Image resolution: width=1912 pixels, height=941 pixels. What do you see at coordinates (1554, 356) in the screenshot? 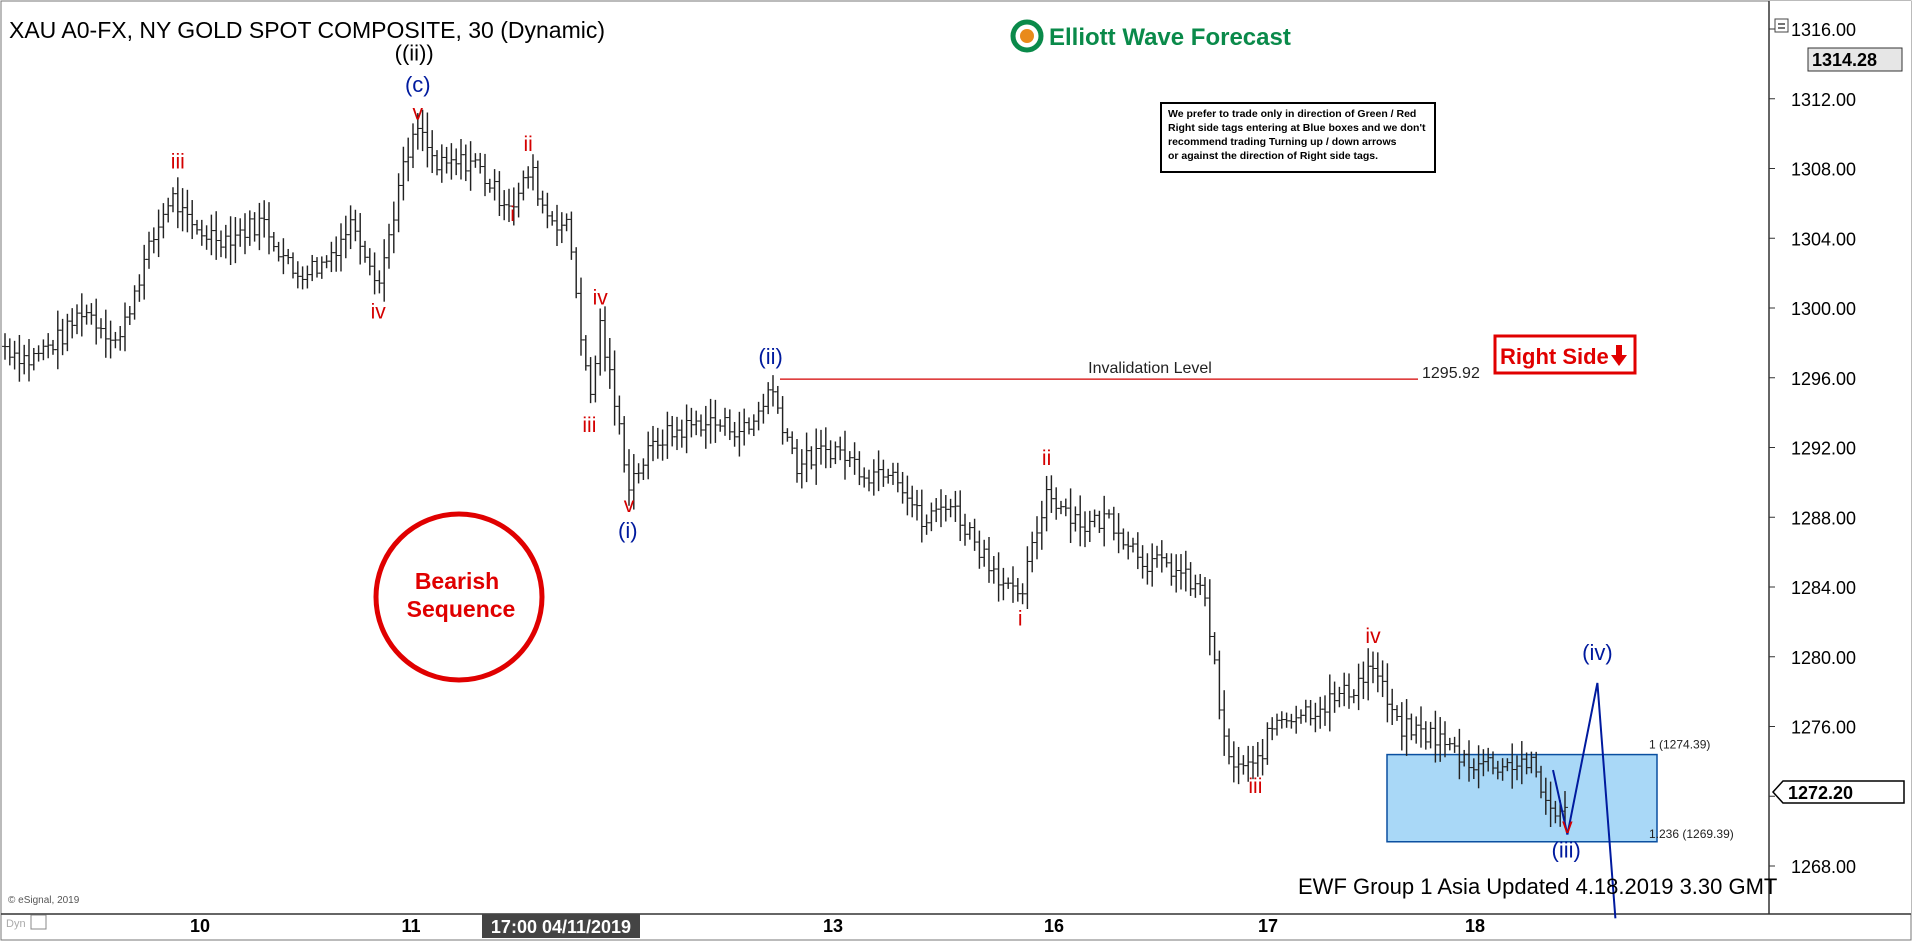
I see `right-side-tag-label: Right Side` at bounding box center [1554, 356].